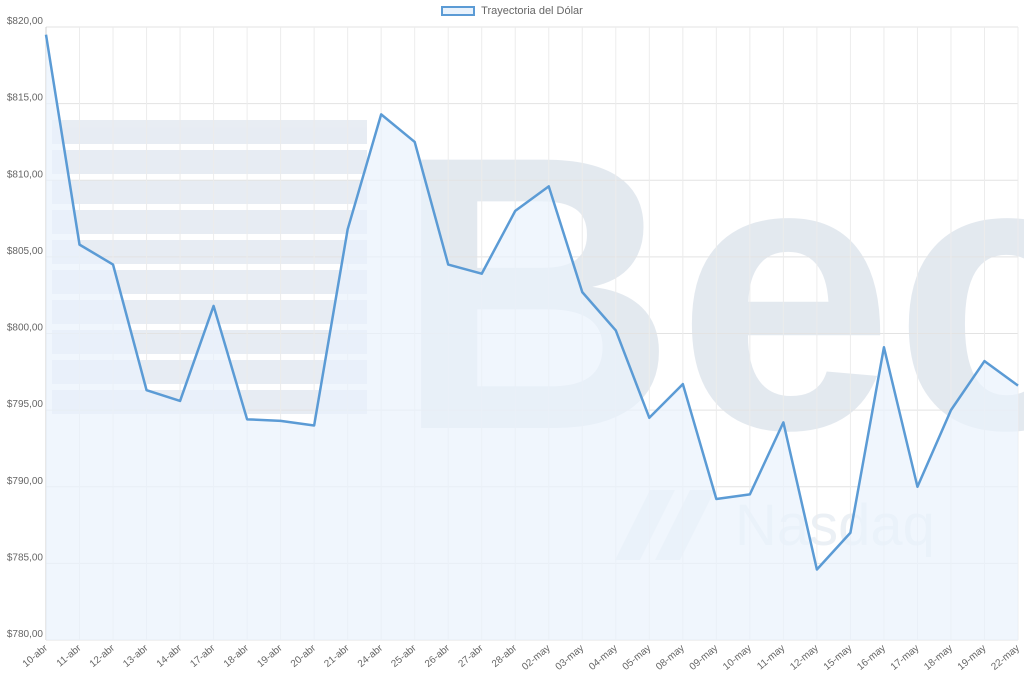 The width and height of the screenshot is (1024, 683). I want to click on x-tick-label: 25-abr, so click(404, 655).